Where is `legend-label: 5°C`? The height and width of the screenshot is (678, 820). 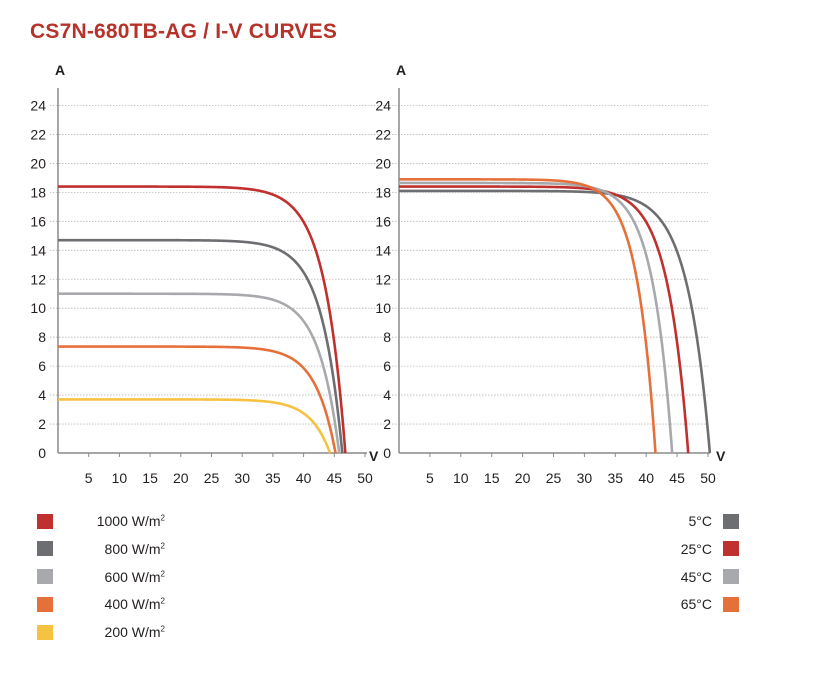 legend-label: 5°C is located at coordinates (700, 521).